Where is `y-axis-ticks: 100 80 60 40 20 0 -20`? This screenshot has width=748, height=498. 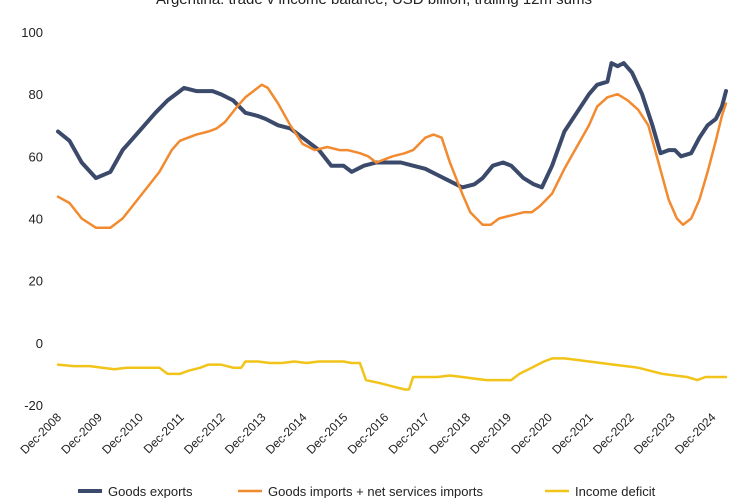
y-axis-ticks: 100 80 60 40 20 0 -20 is located at coordinates (32, 219).